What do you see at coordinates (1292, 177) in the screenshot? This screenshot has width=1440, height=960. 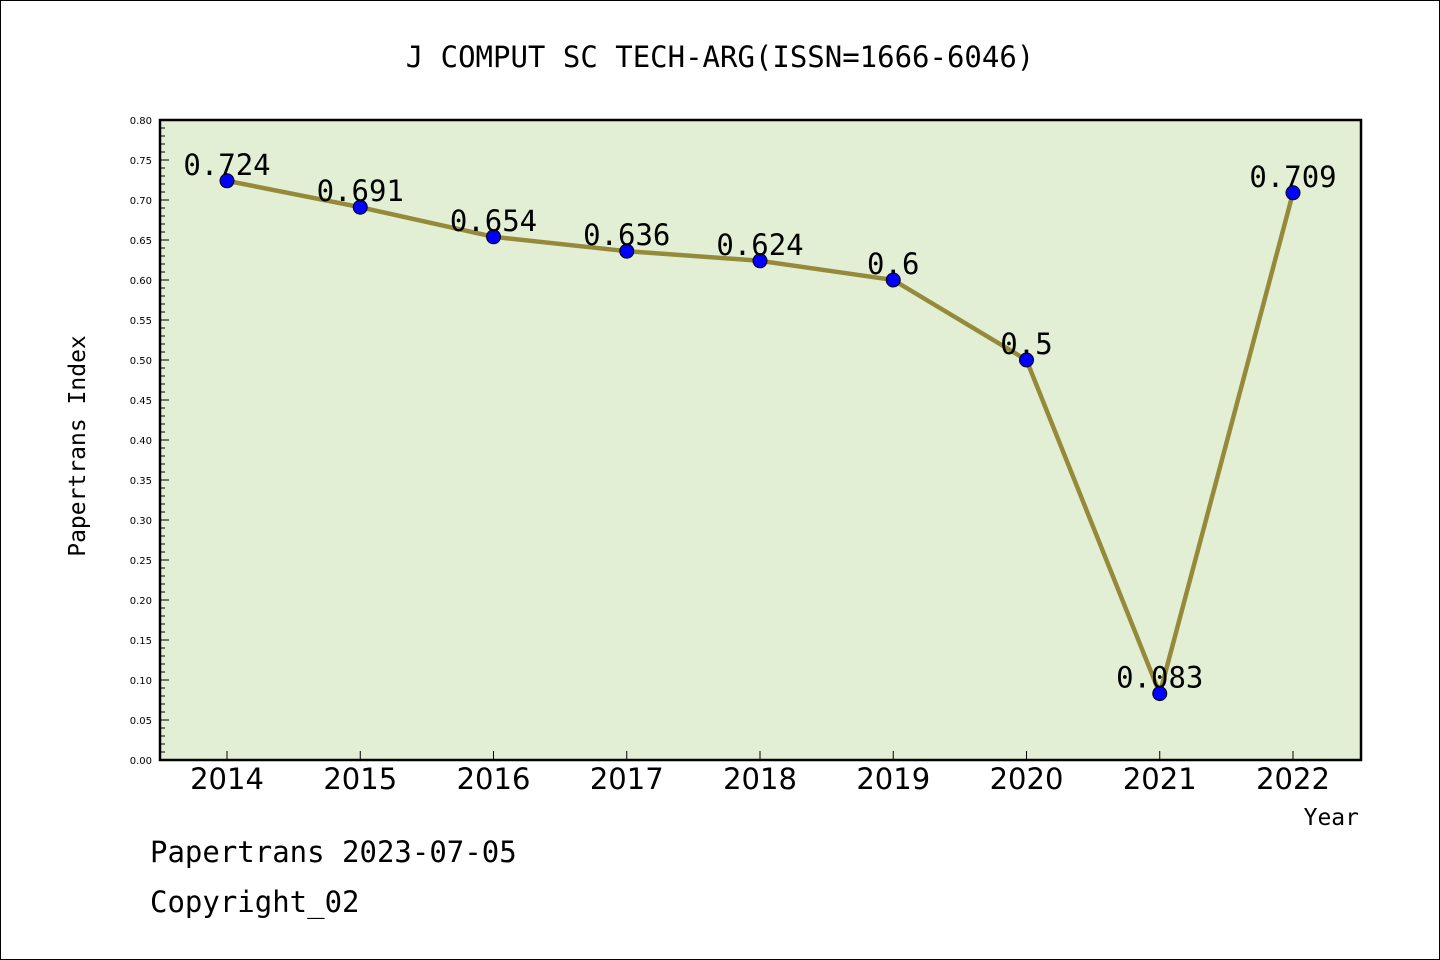 I see `data-label: 0.709` at bounding box center [1292, 177].